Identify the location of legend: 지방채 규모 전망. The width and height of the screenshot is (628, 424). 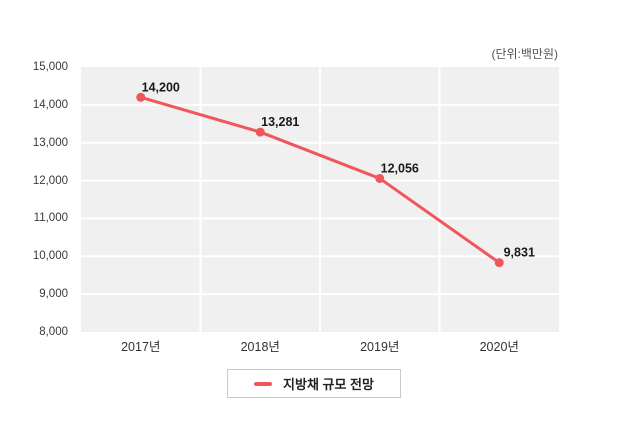
(314, 383).